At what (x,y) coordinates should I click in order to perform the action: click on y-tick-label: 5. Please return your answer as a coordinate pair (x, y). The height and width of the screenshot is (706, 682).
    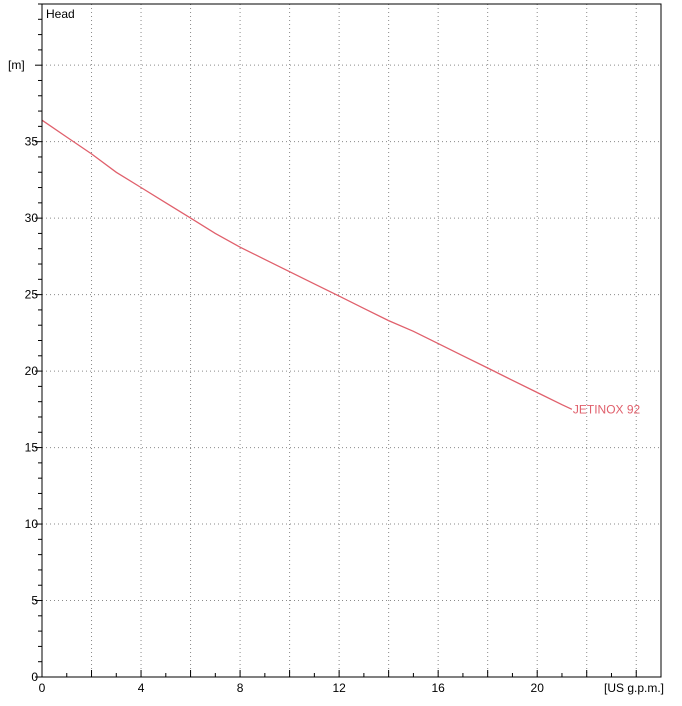
    Looking at the image, I should click on (34, 601).